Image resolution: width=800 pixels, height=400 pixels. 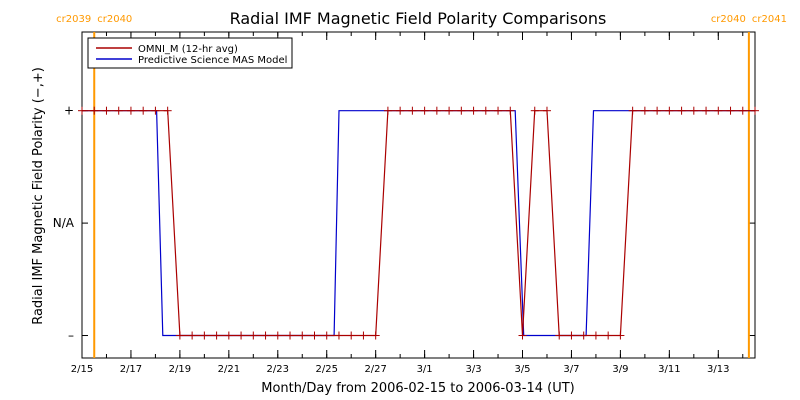 I want to click on x-tick-label: 2/19, so click(x=180, y=369).